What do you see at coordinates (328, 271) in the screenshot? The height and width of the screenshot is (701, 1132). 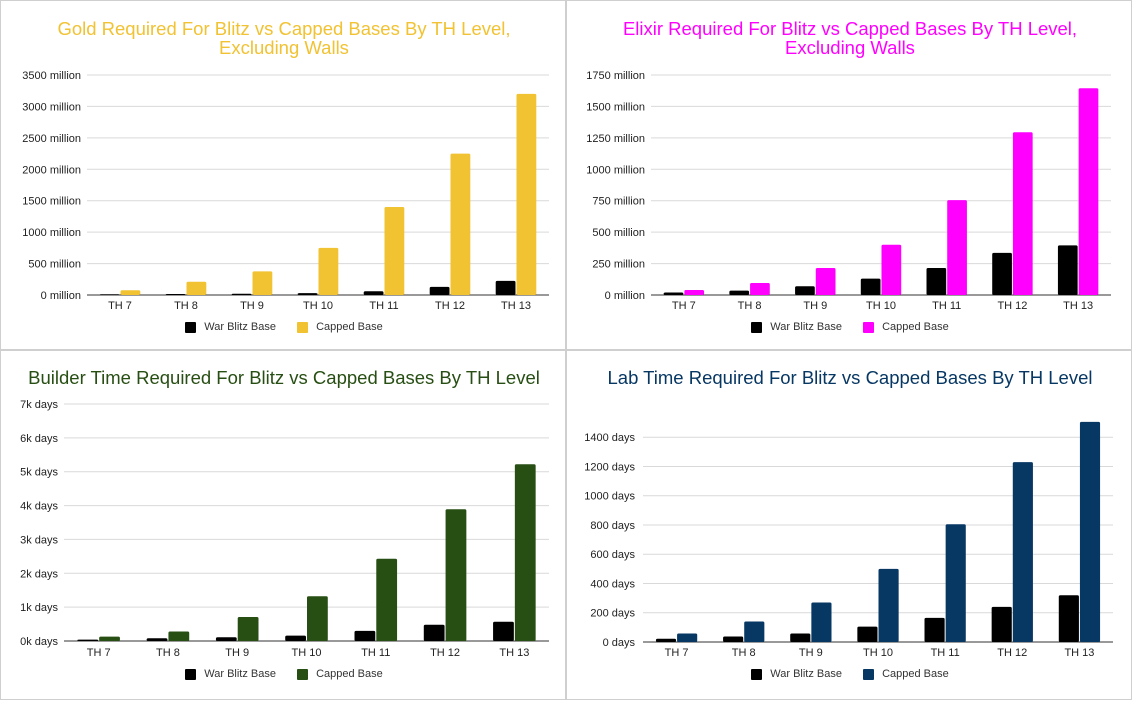 I see `gold-bar-capped-th10` at bounding box center [328, 271].